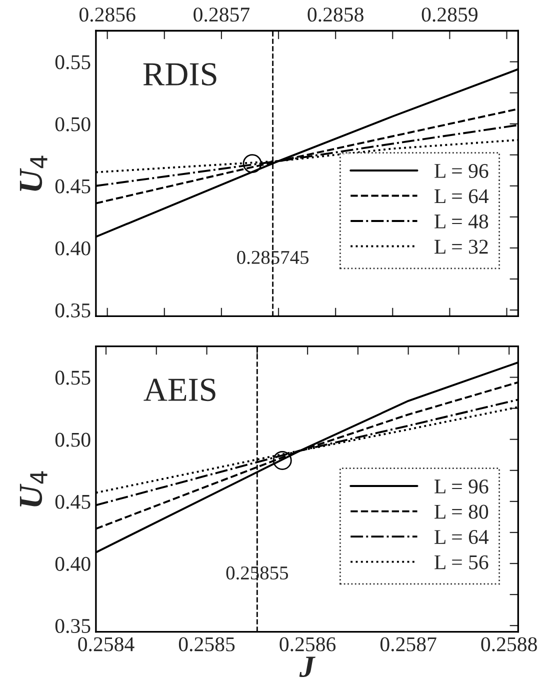 The height and width of the screenshot is (683, 542). I want to click on text: AEIS, so click(180, 390).